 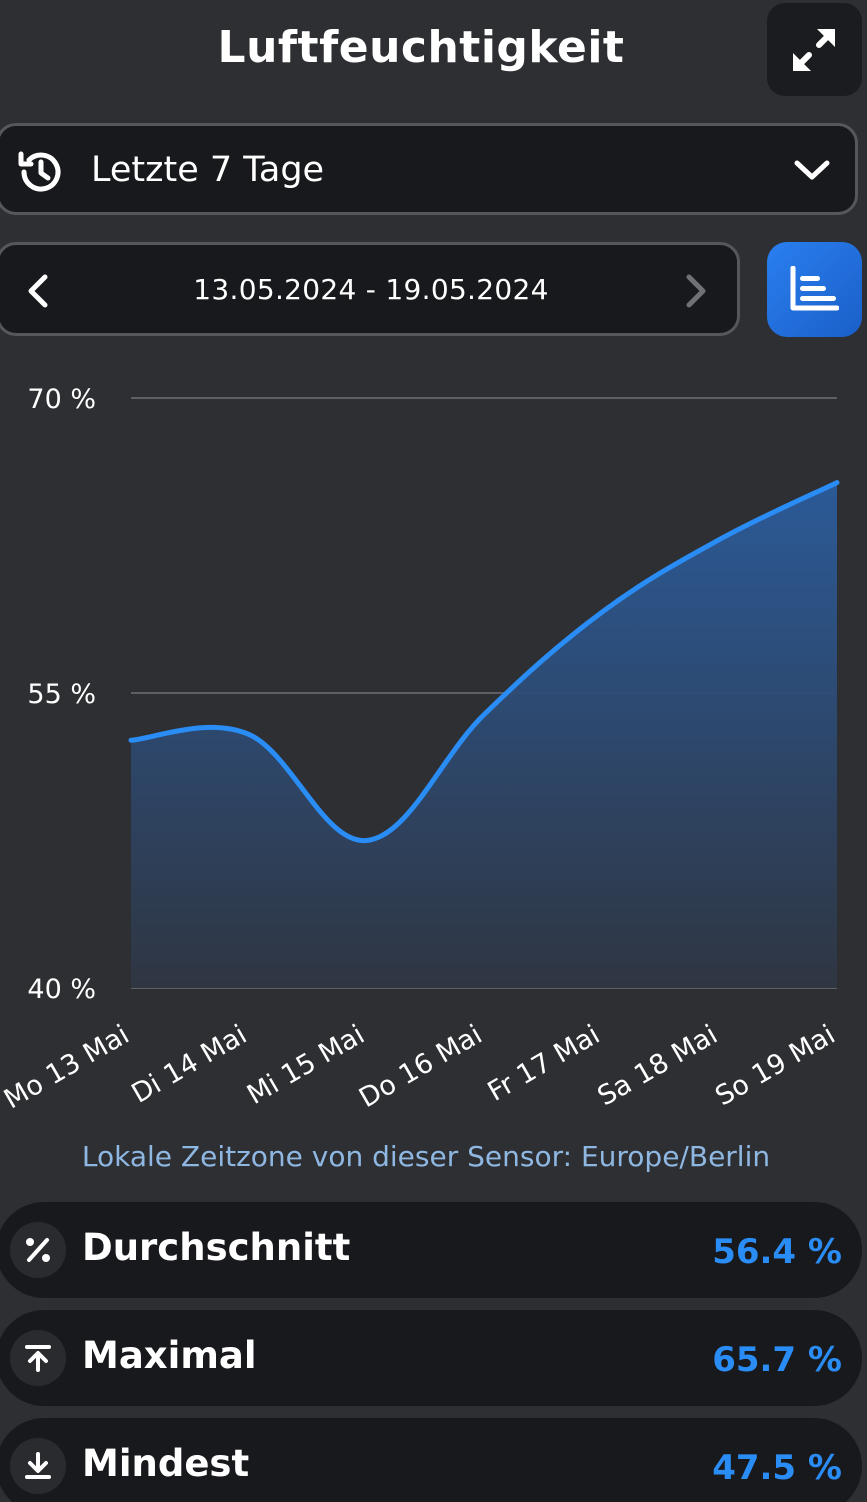 What do you see at coordinates (61, 989) in the screenshot?
I see `y-tick-label: 40 %` at bounding box center [61, 989].